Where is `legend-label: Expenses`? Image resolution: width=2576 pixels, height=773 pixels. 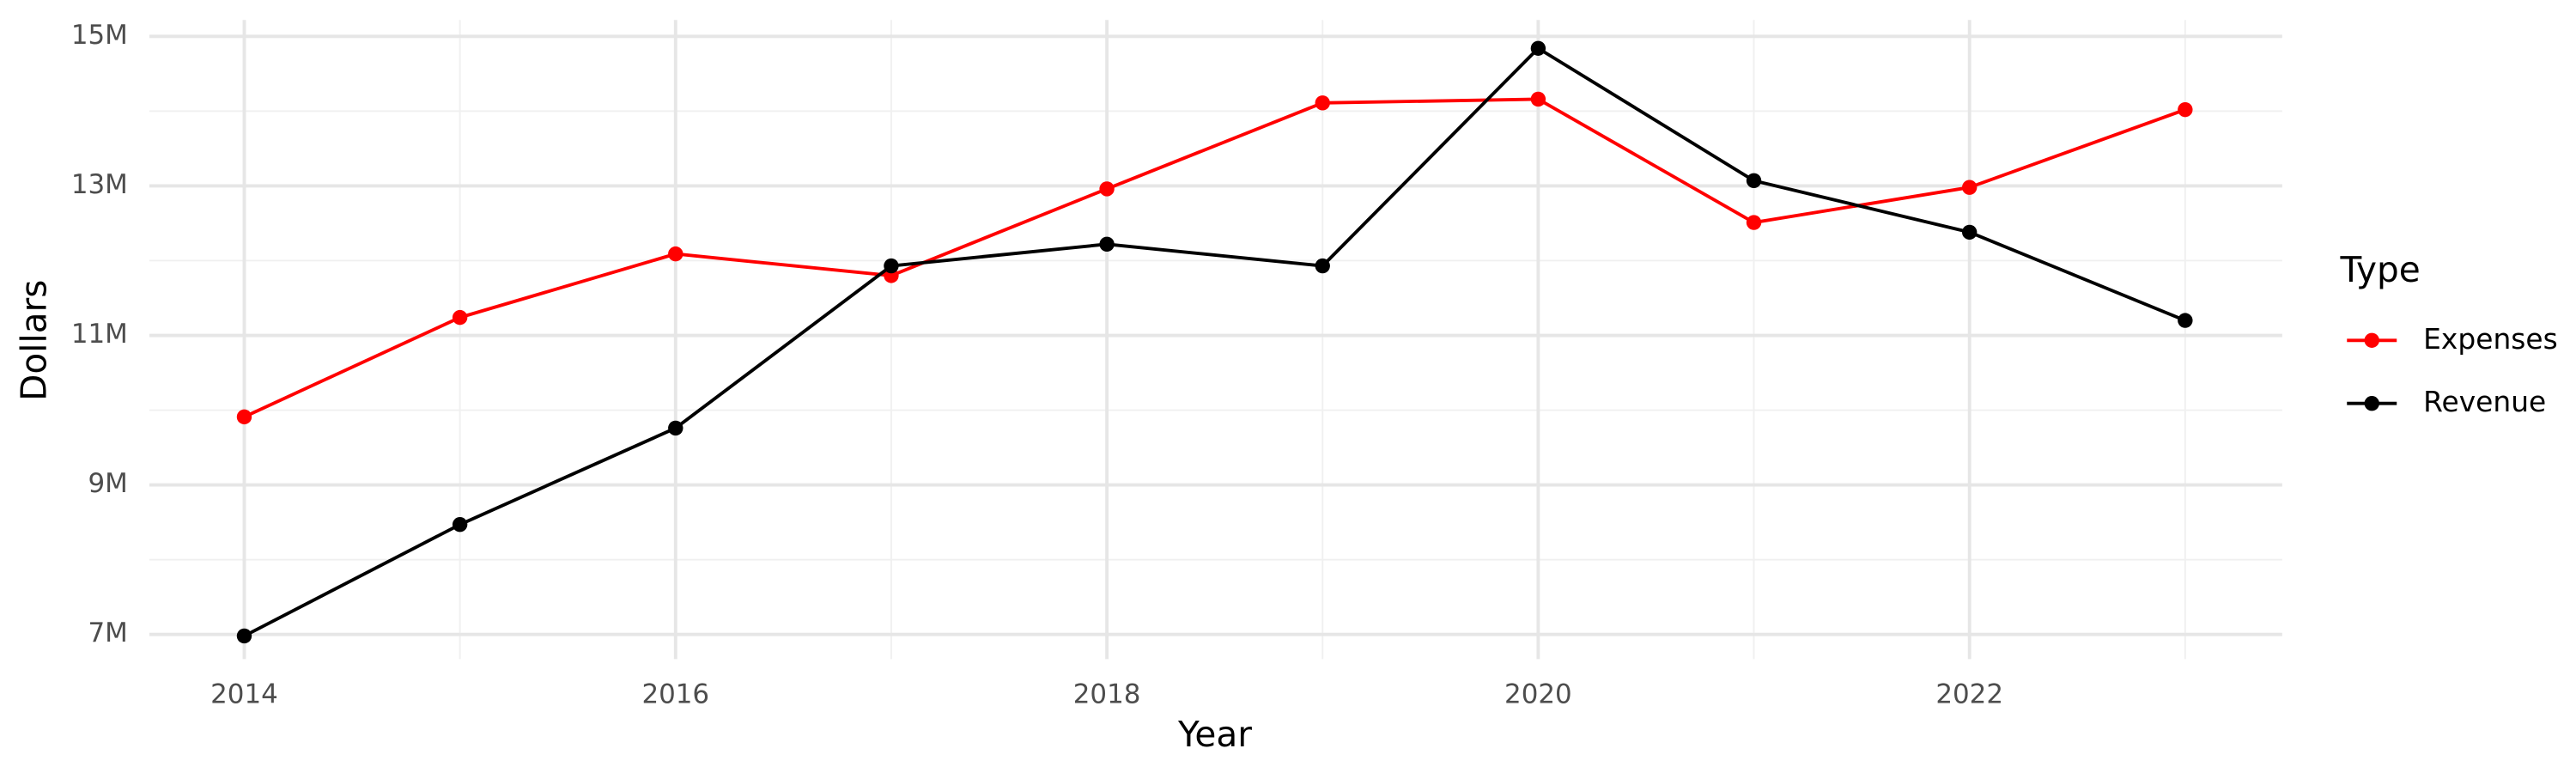 legend-label: Expenses is located at coordinates (2490, 339).